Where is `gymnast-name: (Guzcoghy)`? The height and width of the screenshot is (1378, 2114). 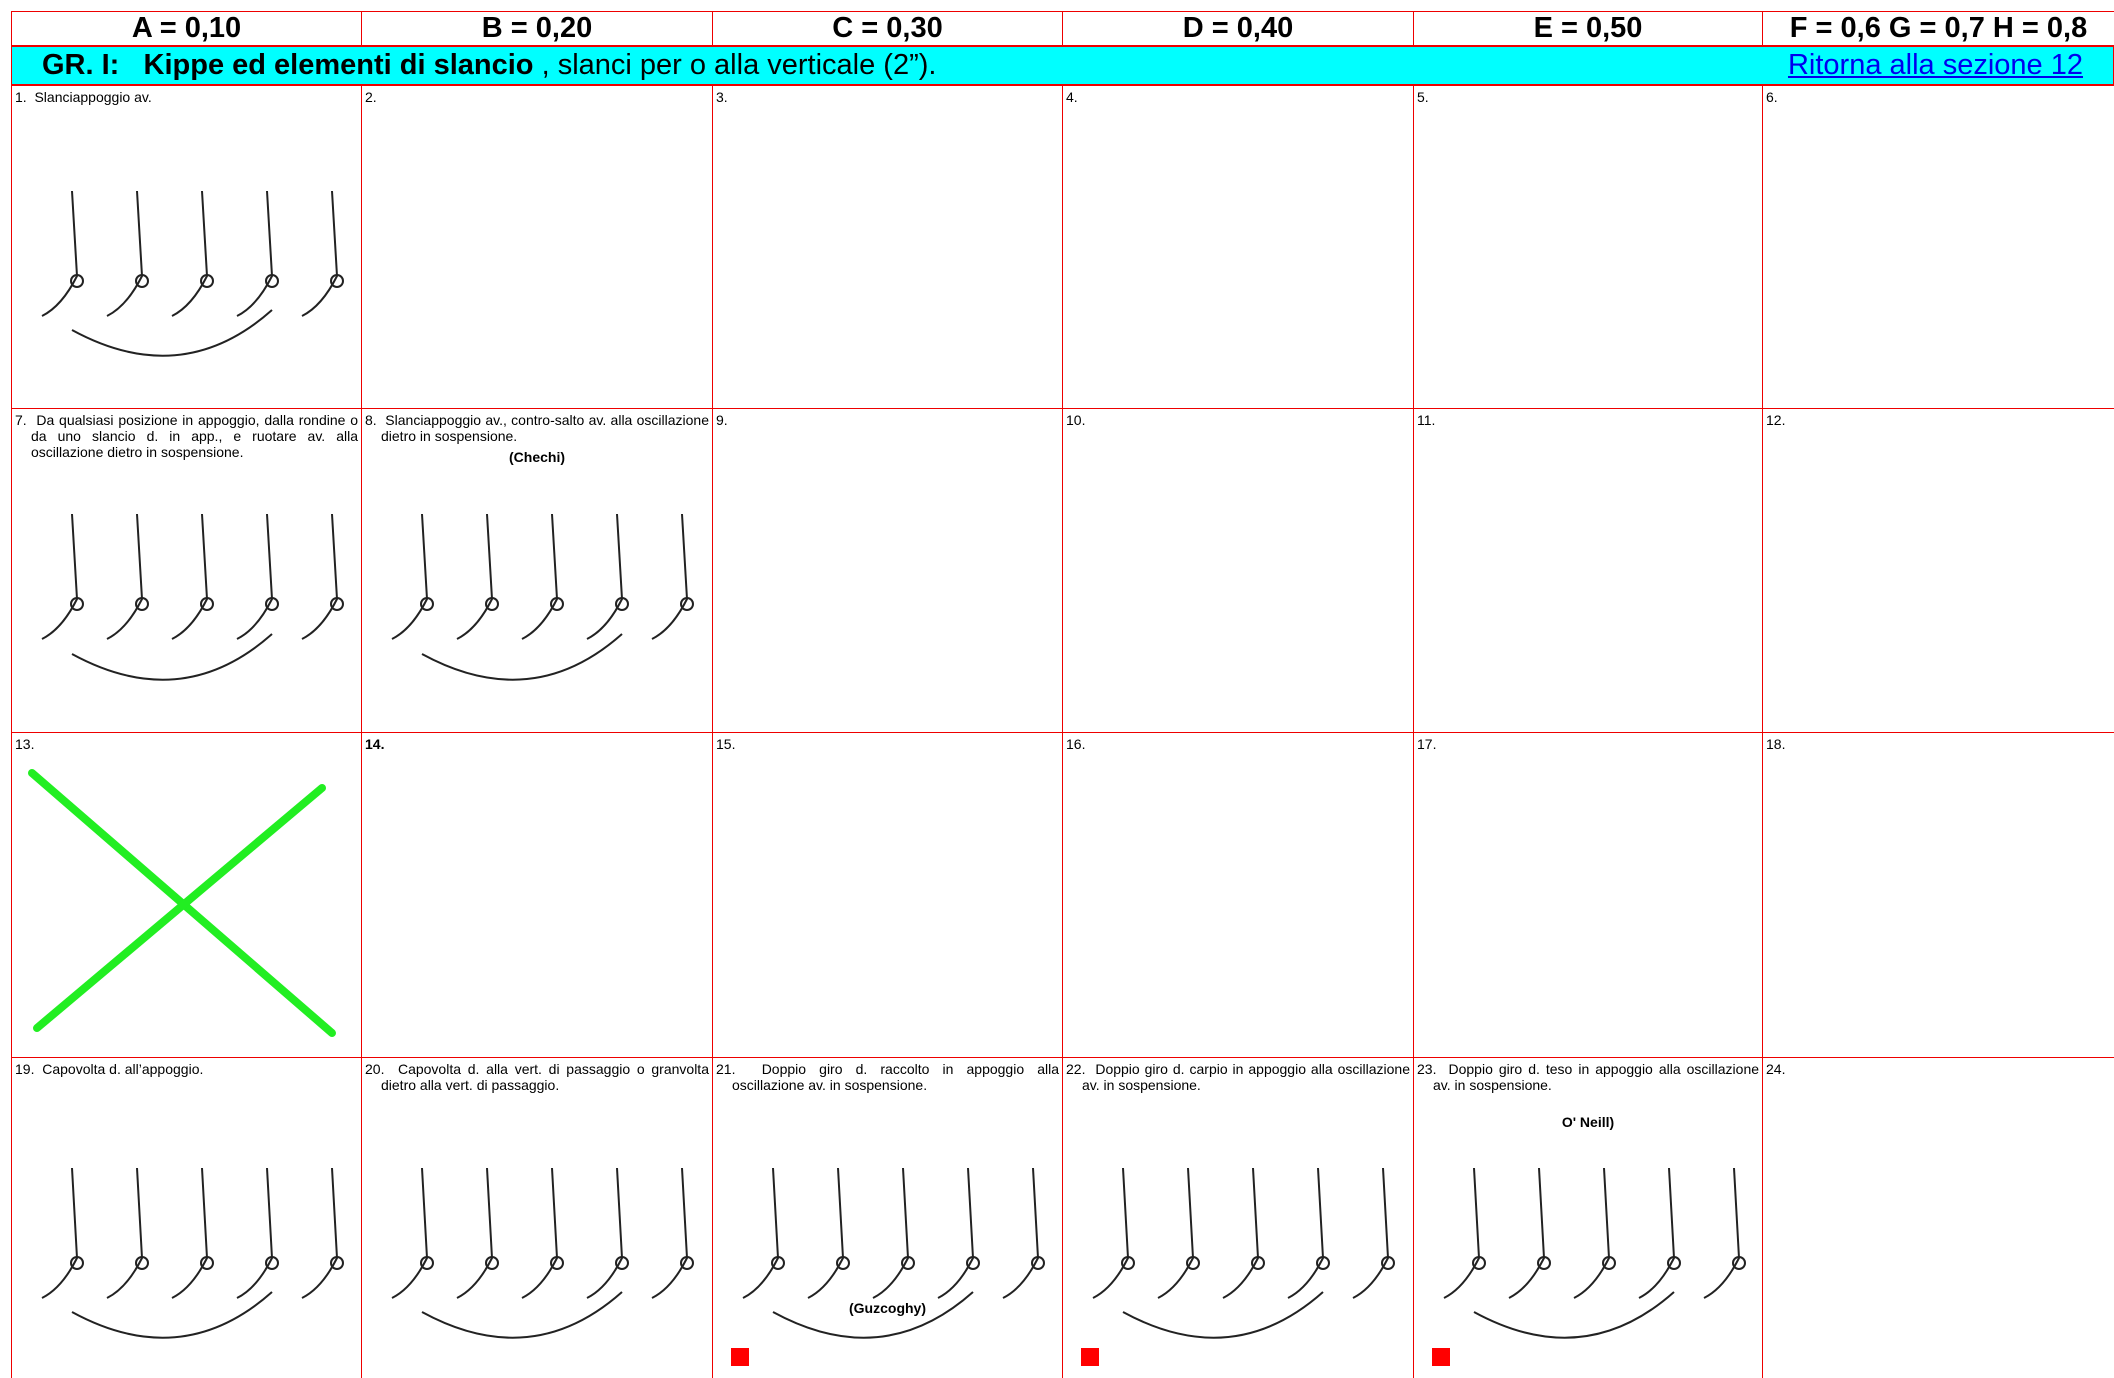 gymnast-name: (Guzcoghy) is located at coordinates (887, 1308).